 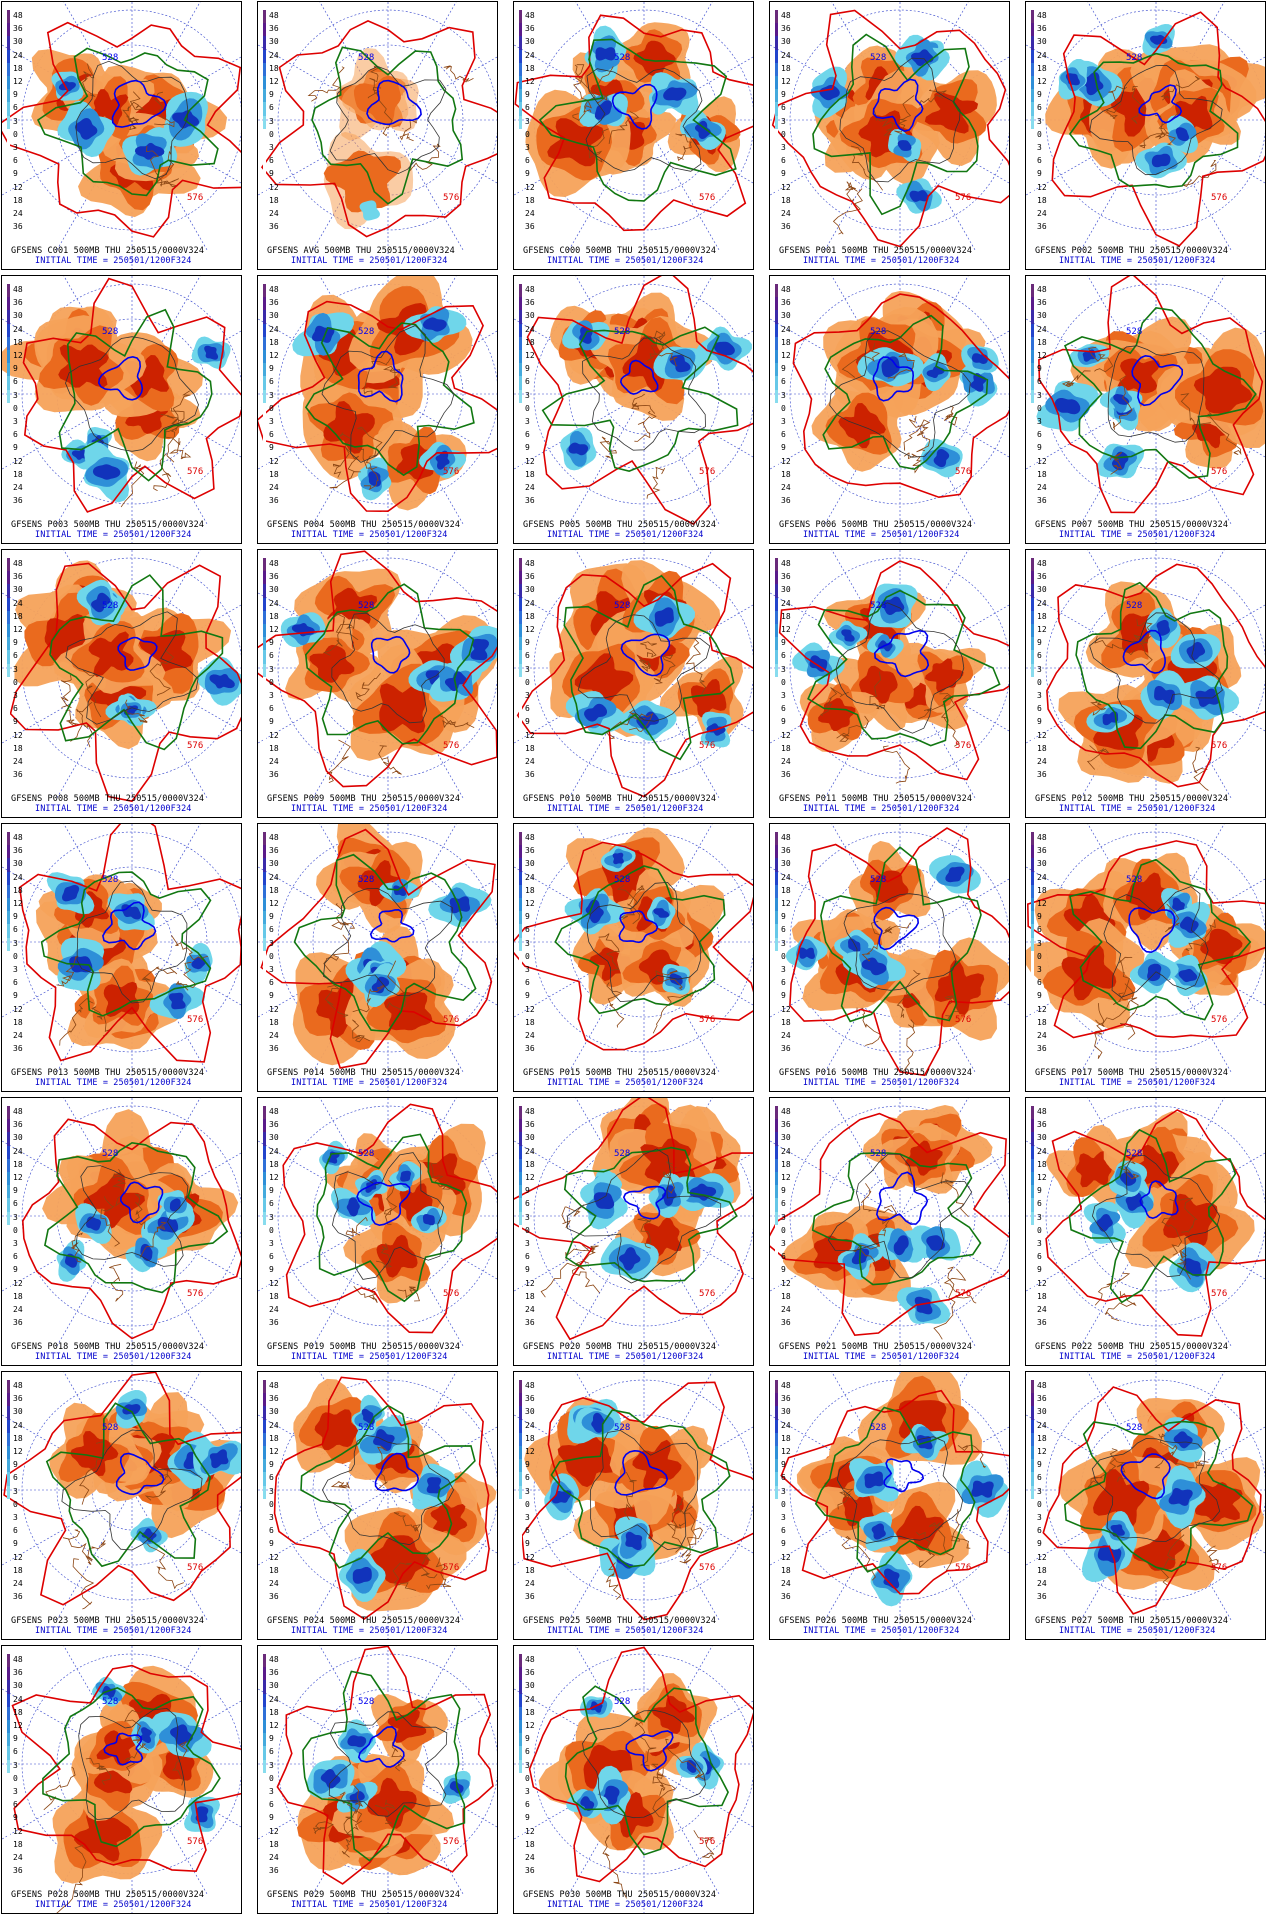 What do you see at coordinates (876, 525) in the screenshot?
I see `panel-caption: GFSENS P006 500MB THU 250515/0000V324` at bounding box center [876, 525].